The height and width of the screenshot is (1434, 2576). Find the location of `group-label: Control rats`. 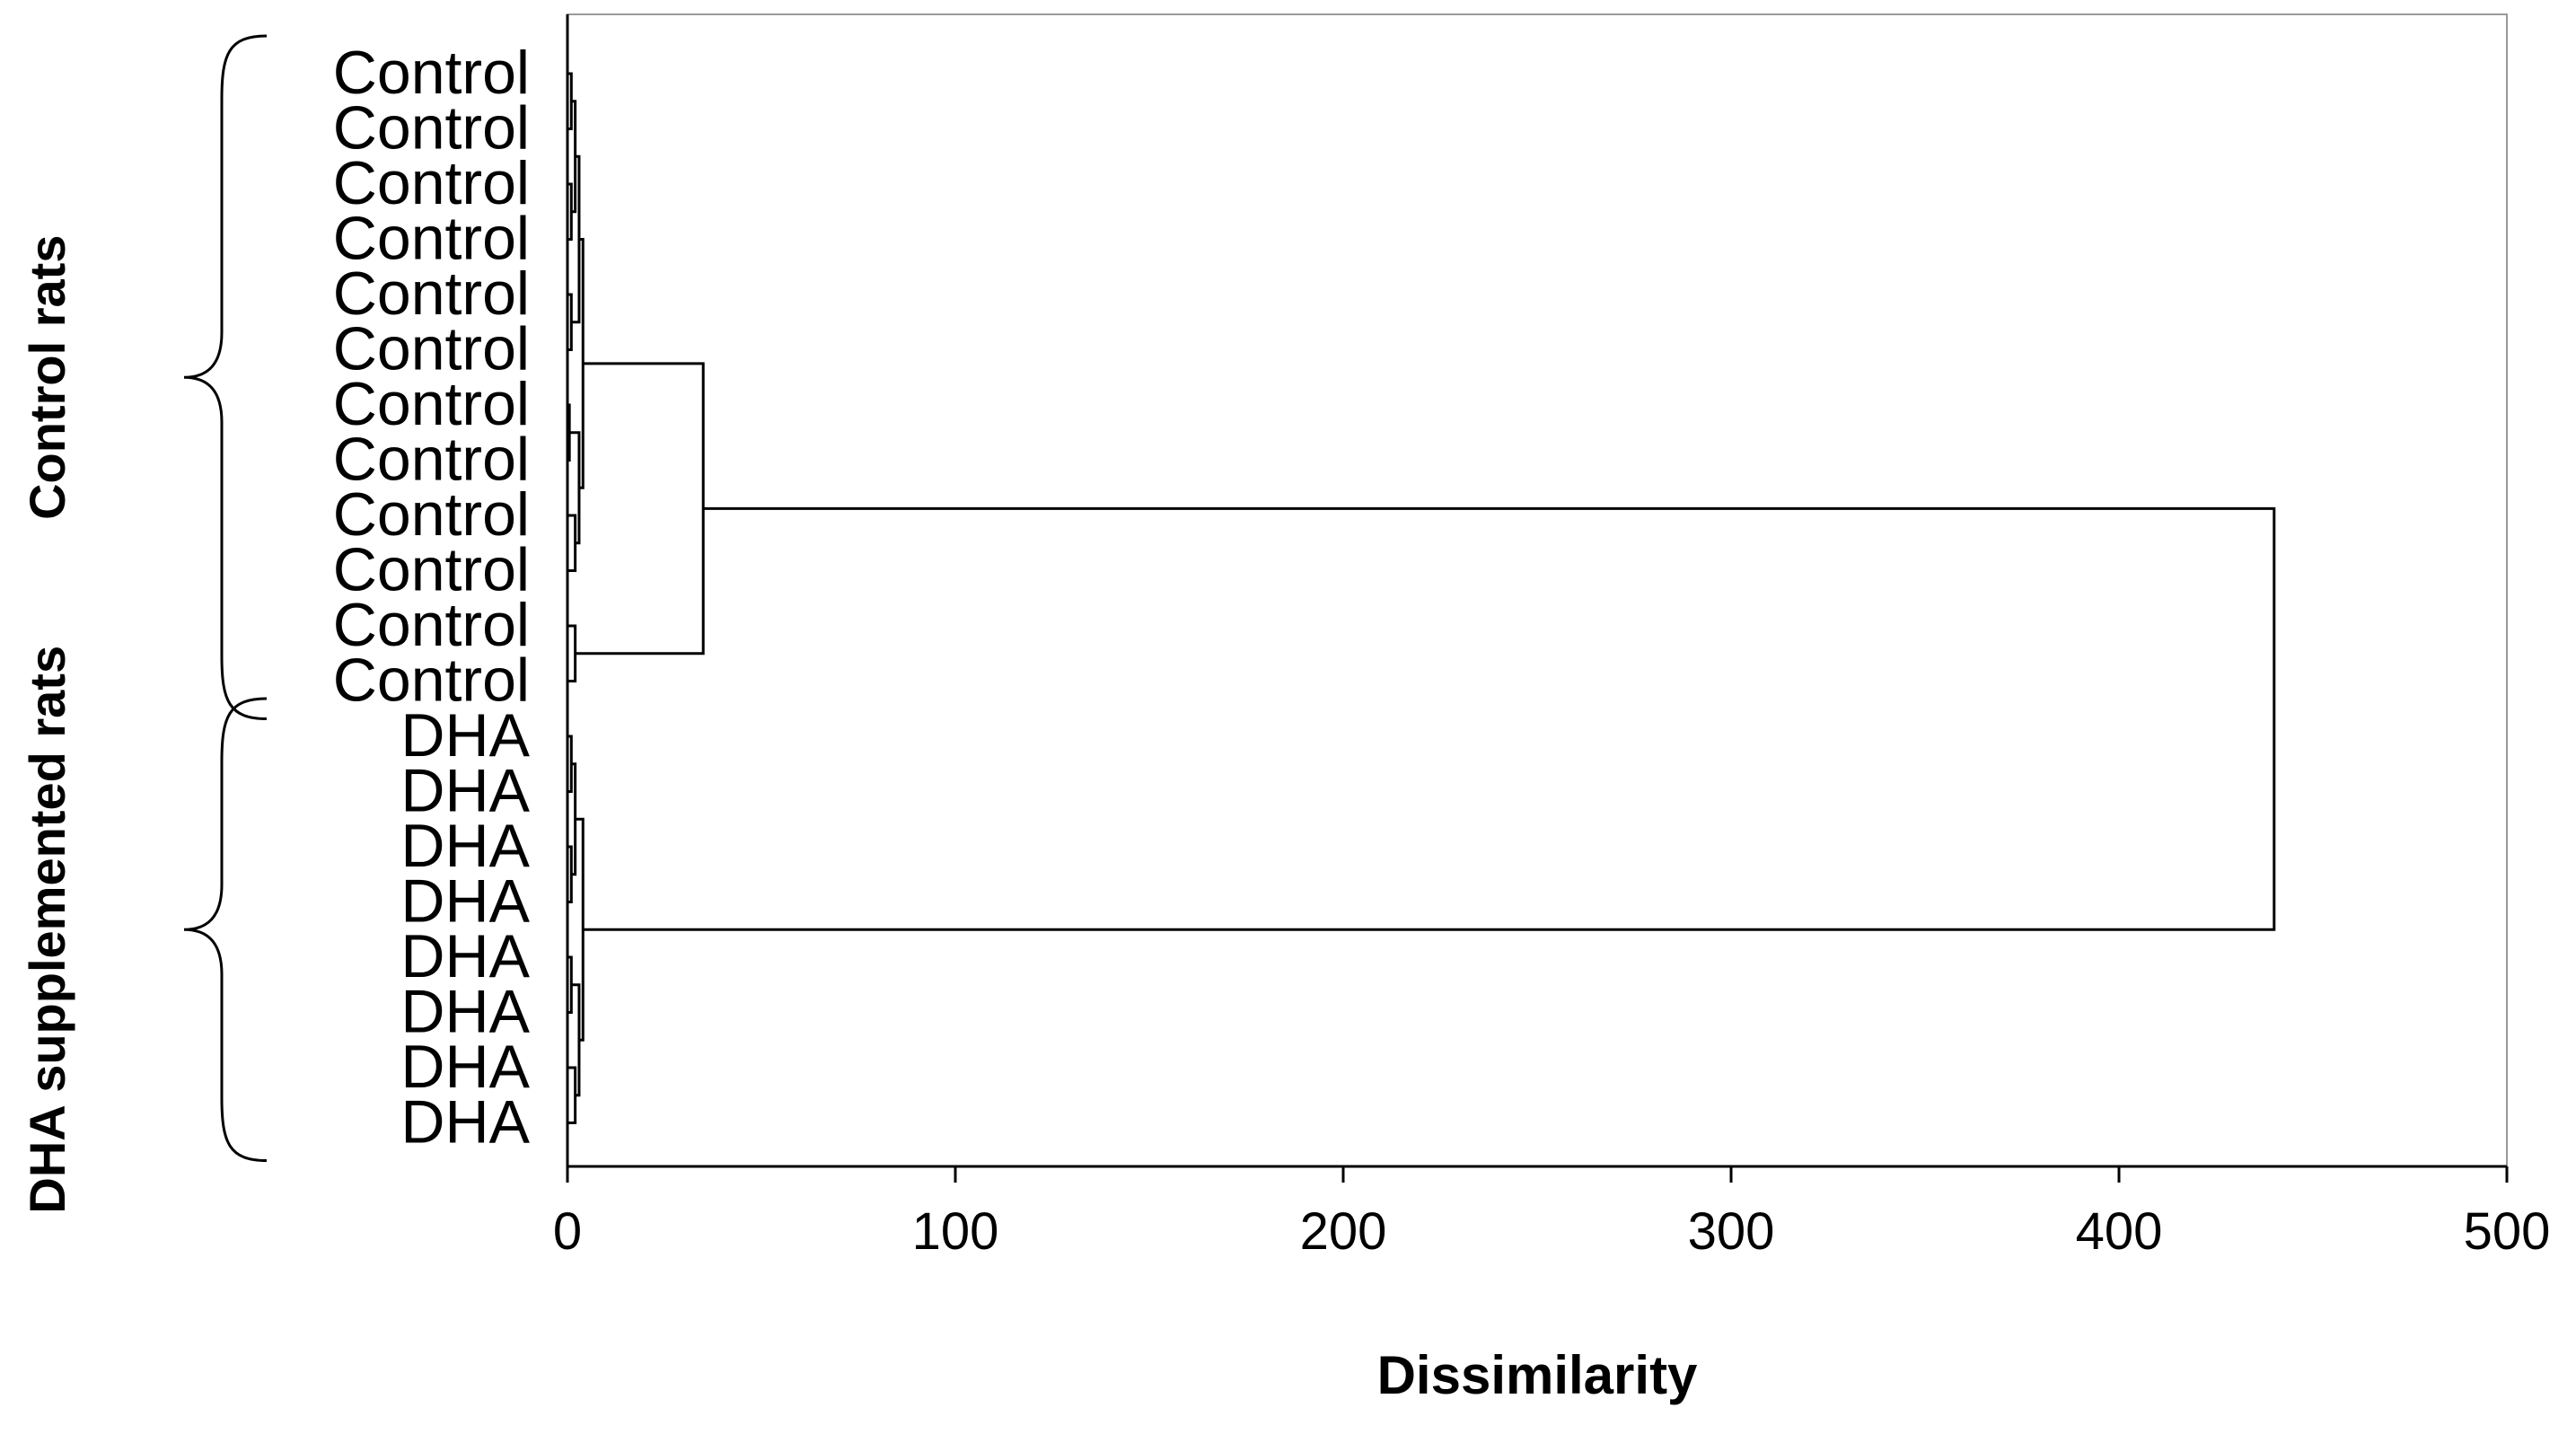

group-label: Control rats is located at coordinates (47, 377).